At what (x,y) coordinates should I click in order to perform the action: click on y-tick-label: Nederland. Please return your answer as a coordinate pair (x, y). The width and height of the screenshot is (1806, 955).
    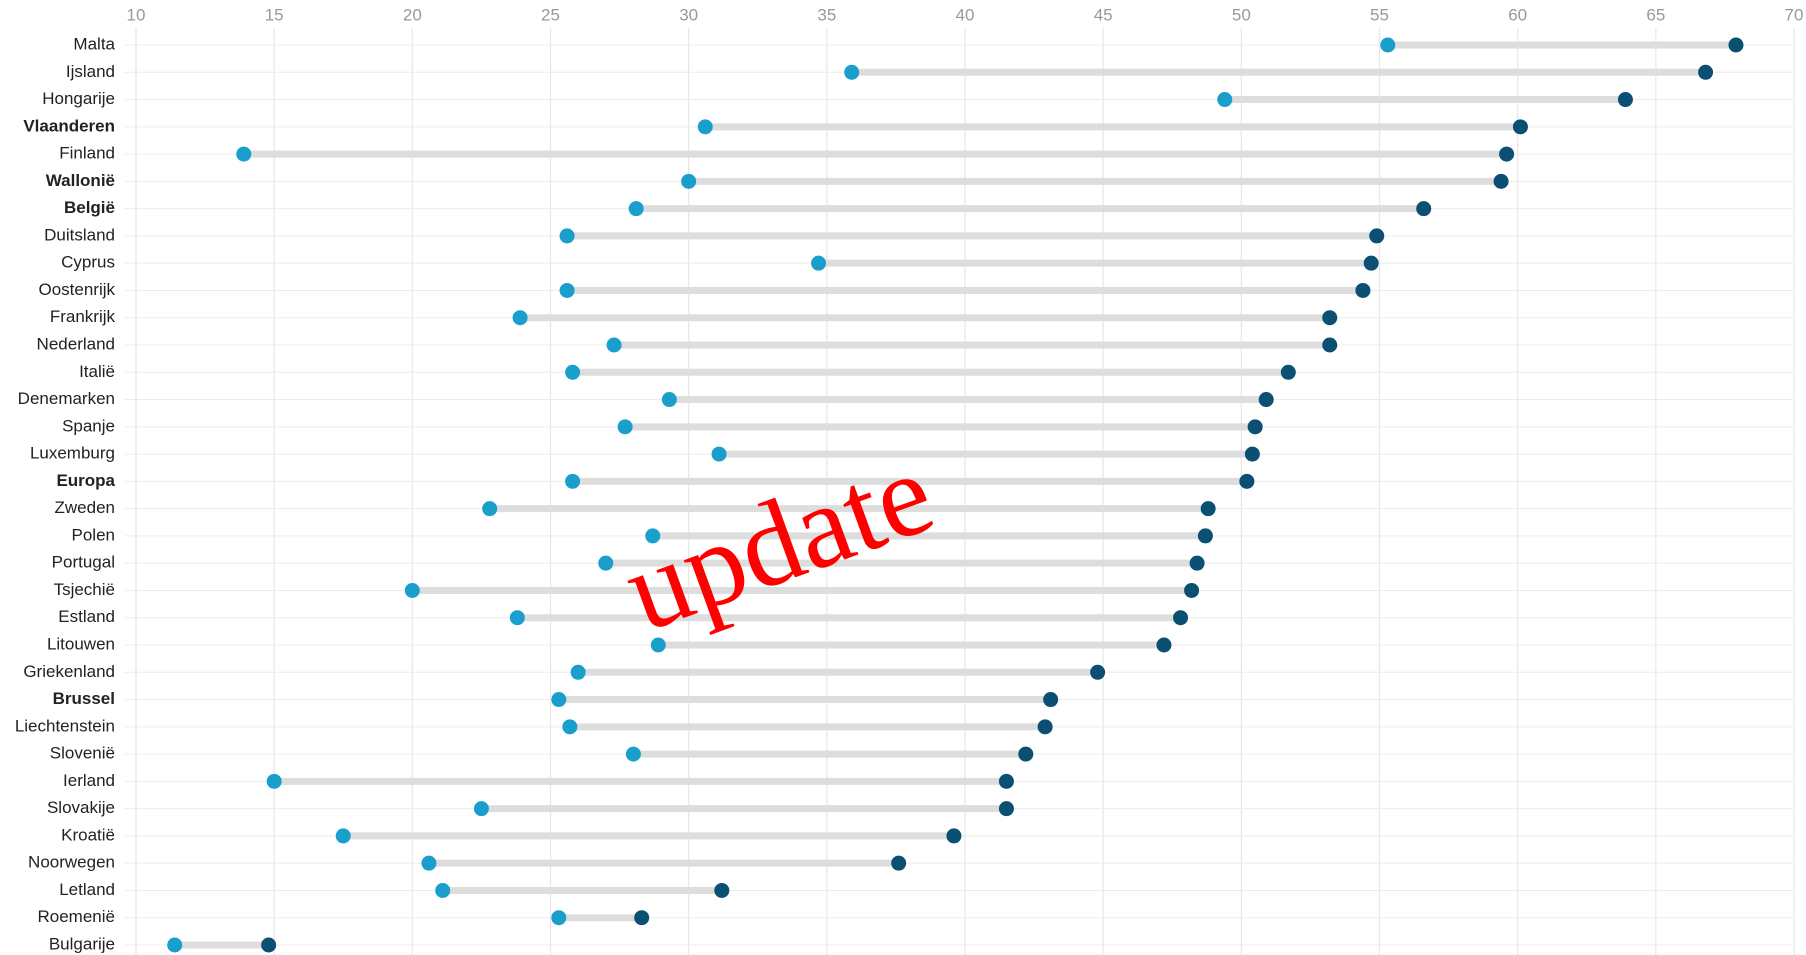
    Looking at the image, I should click on (76, 343).